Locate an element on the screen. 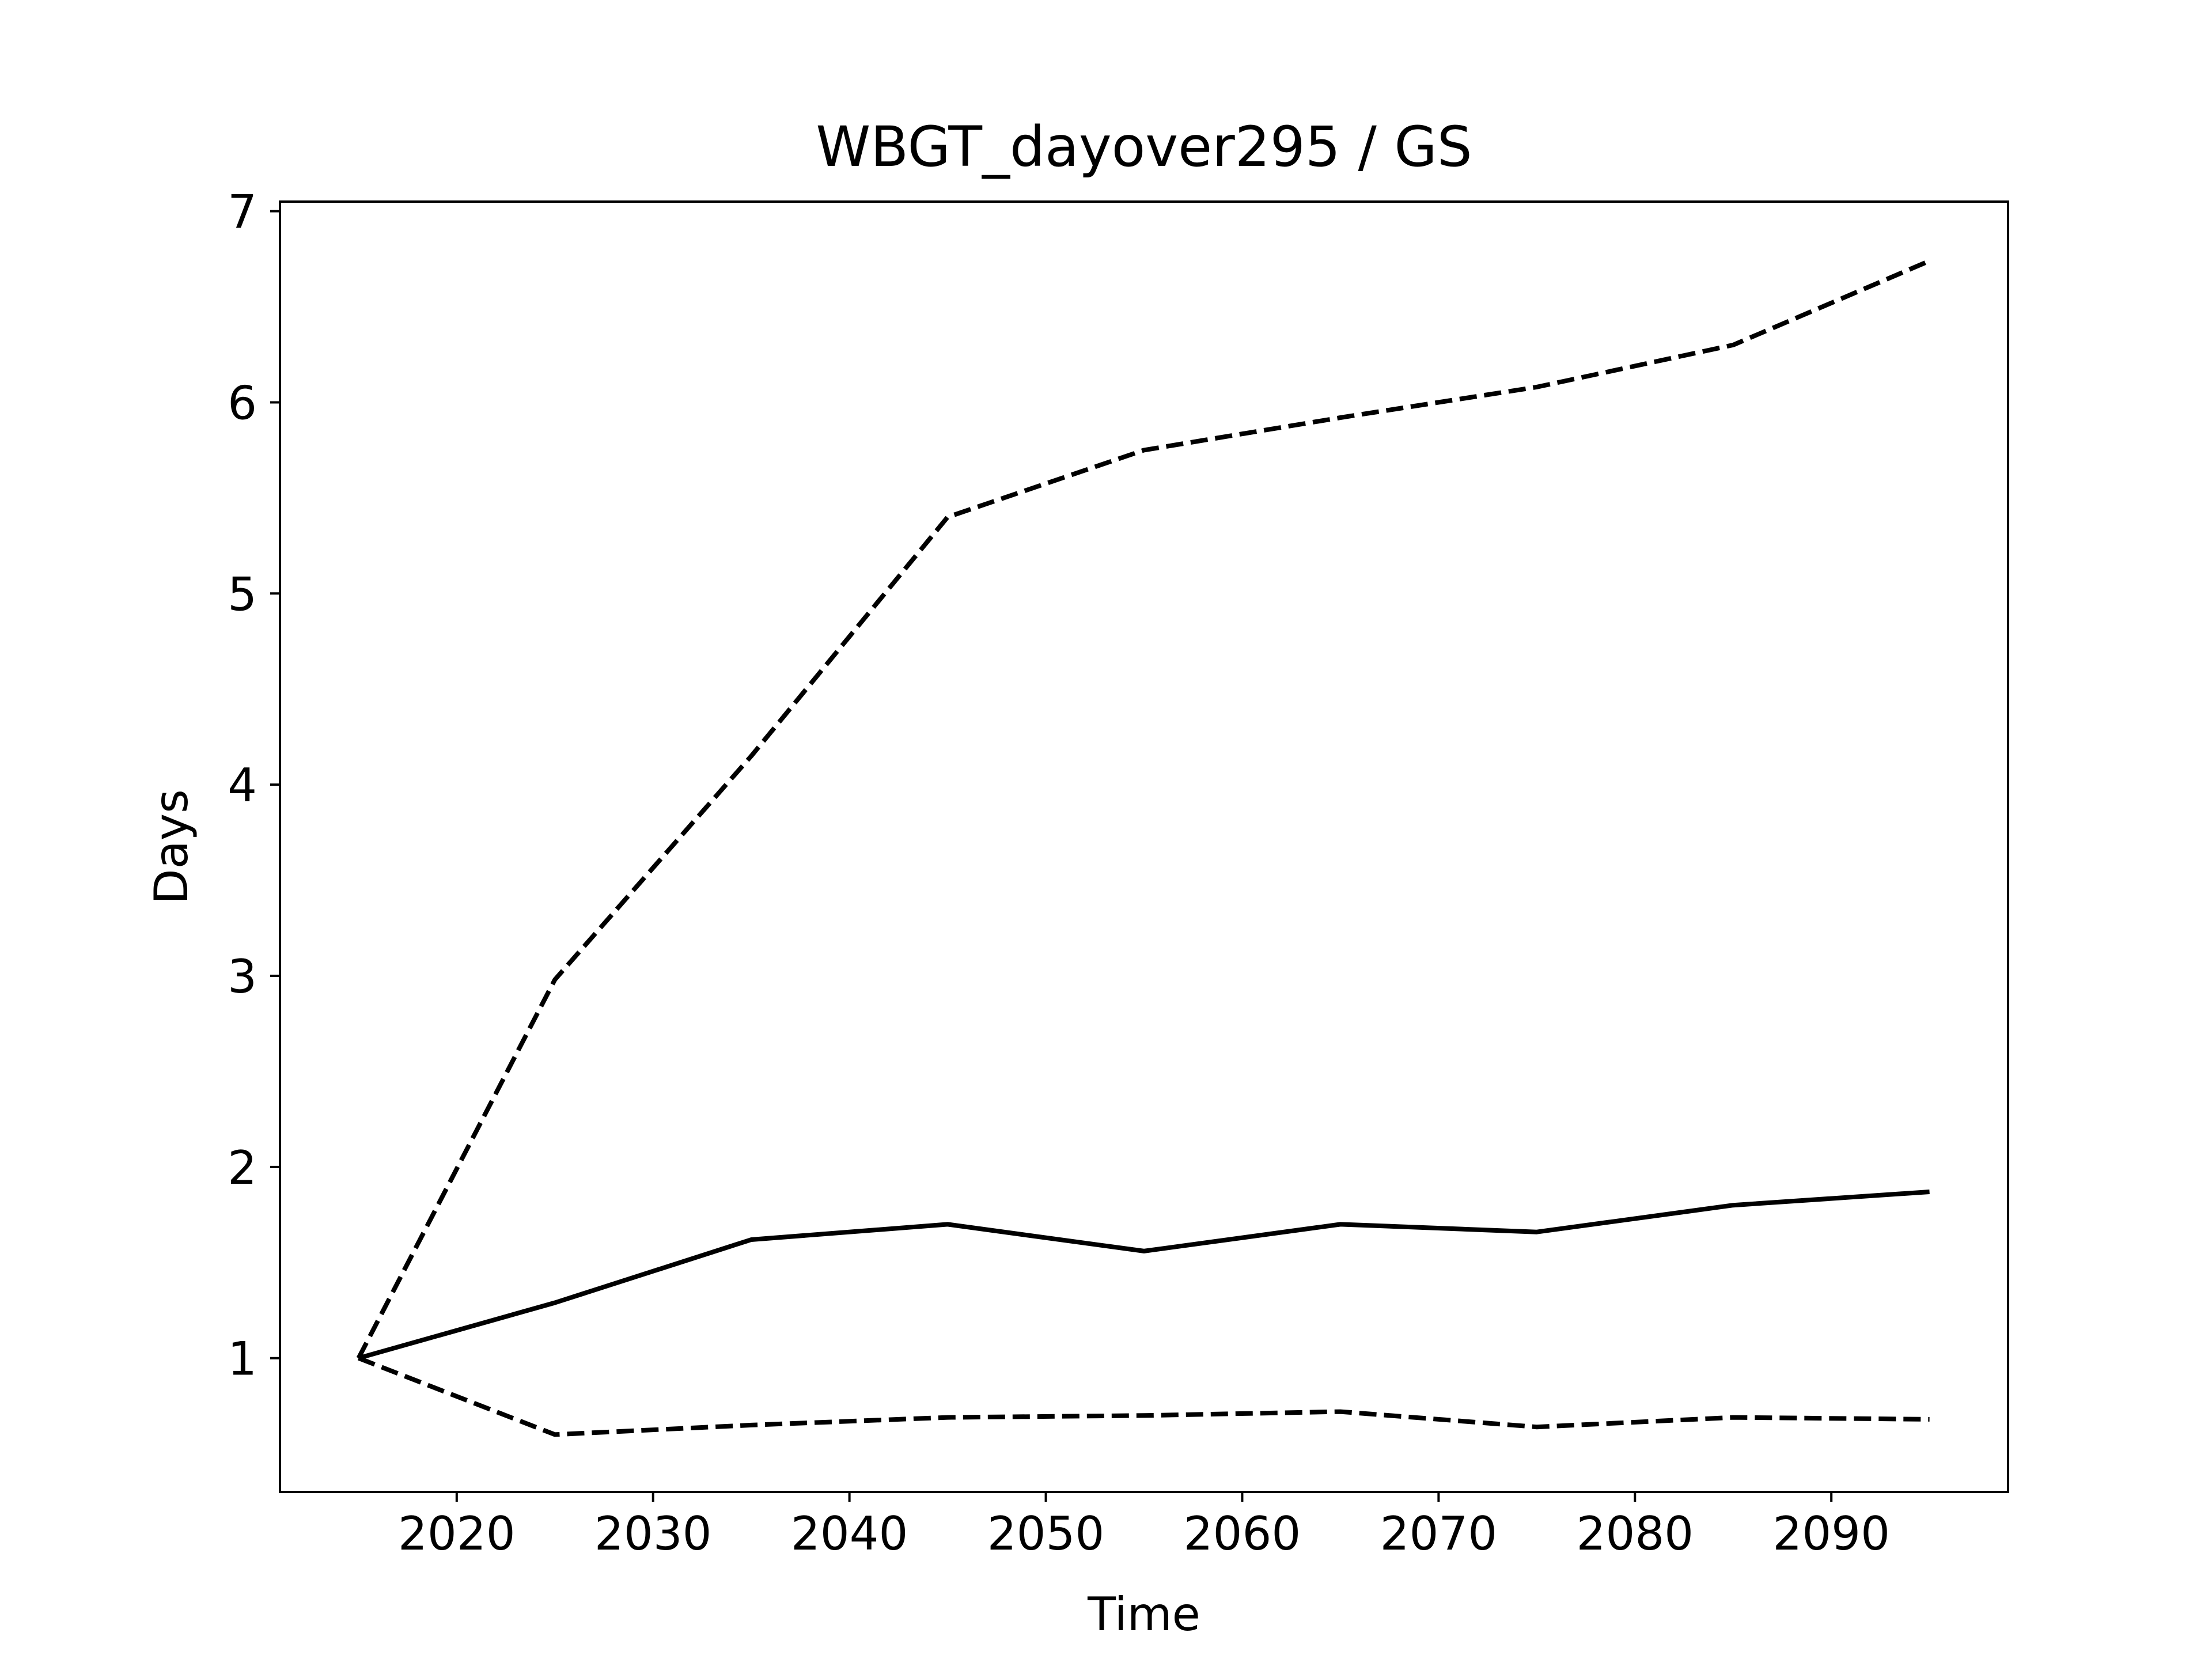  y-axis-label: Days is located at coordinates (171, 846).